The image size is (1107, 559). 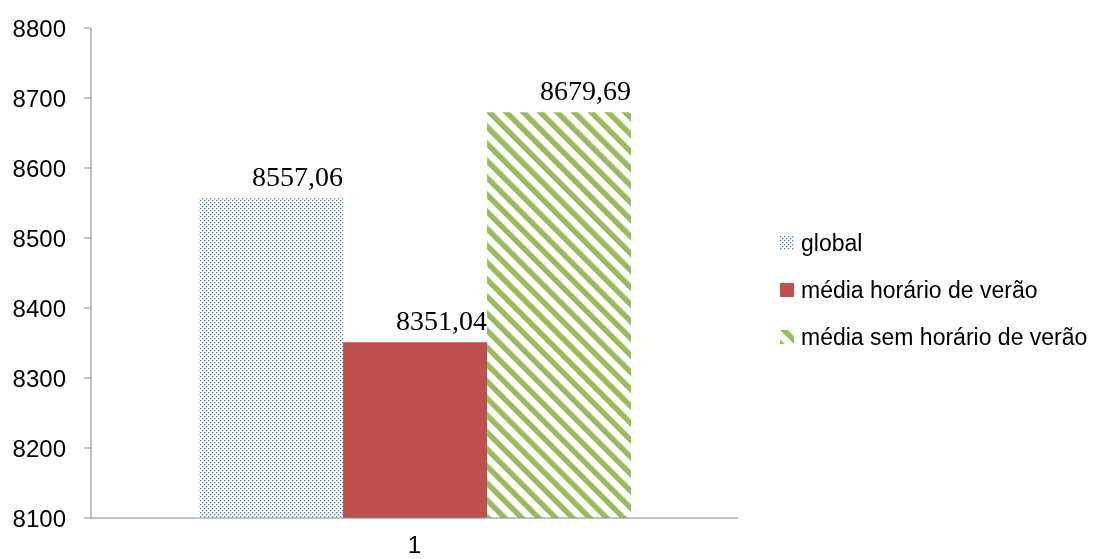 I want to click on data-label: 8679,69, so click(x=586, y=91).